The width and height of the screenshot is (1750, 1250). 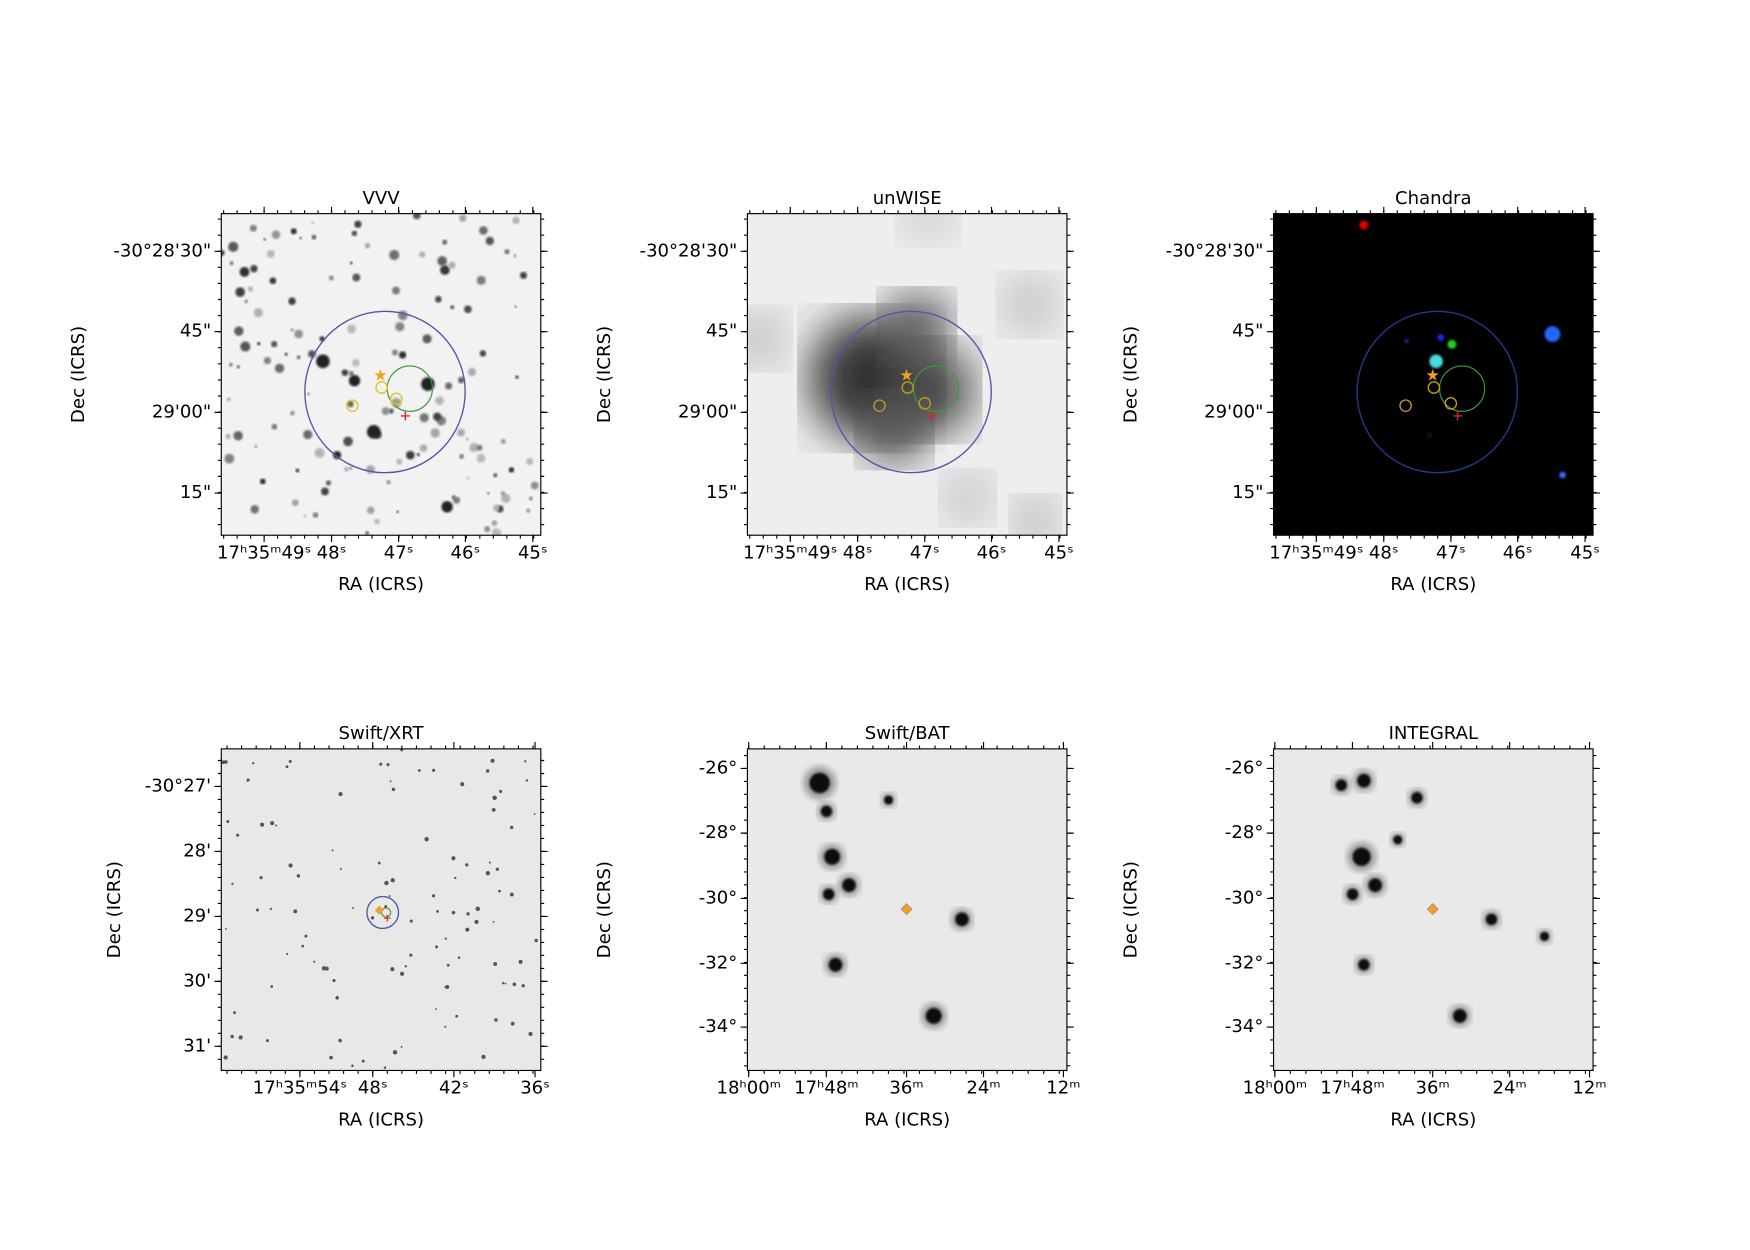 I want to click on x-tick-label: 17ʰ35ᵐ54ˢ, so click(x=300, y=1088).